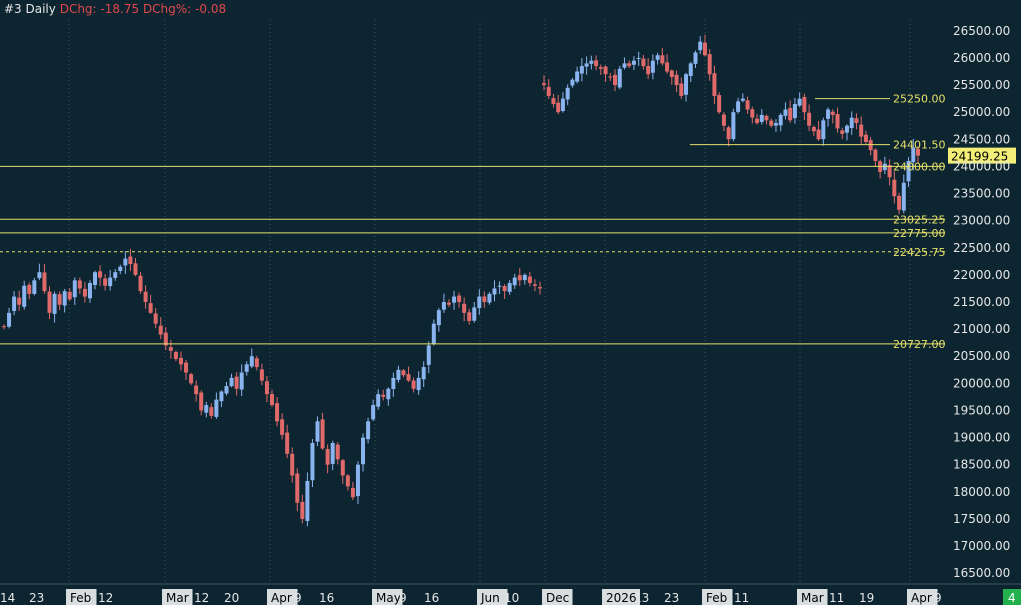  I want to click on level-label: 24000.00, so click(919, 166).